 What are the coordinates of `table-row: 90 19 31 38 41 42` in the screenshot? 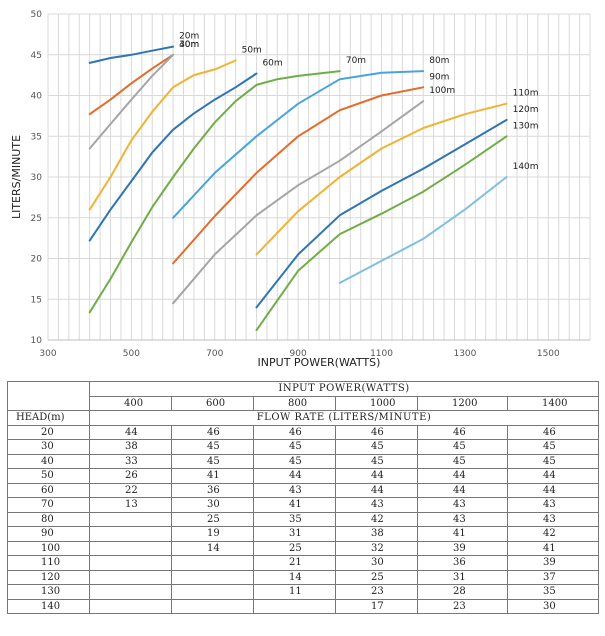 It's located at (303, 534).